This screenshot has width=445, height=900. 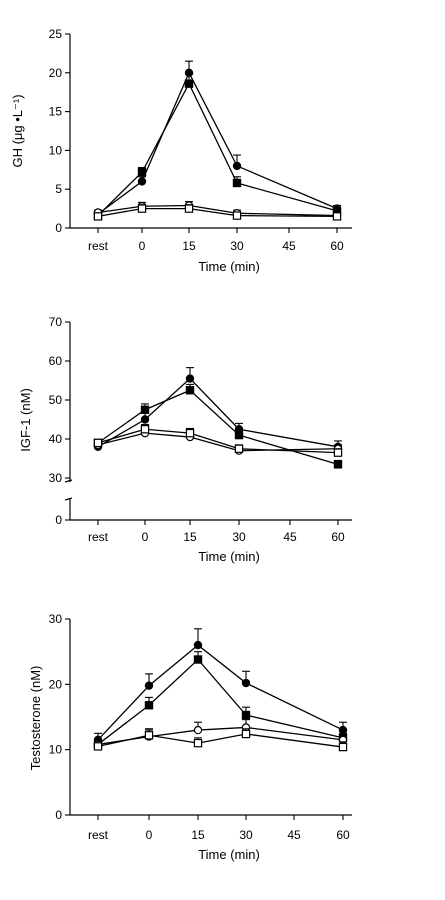 I want to click on series-open-circle, so click(x=220, y=734).